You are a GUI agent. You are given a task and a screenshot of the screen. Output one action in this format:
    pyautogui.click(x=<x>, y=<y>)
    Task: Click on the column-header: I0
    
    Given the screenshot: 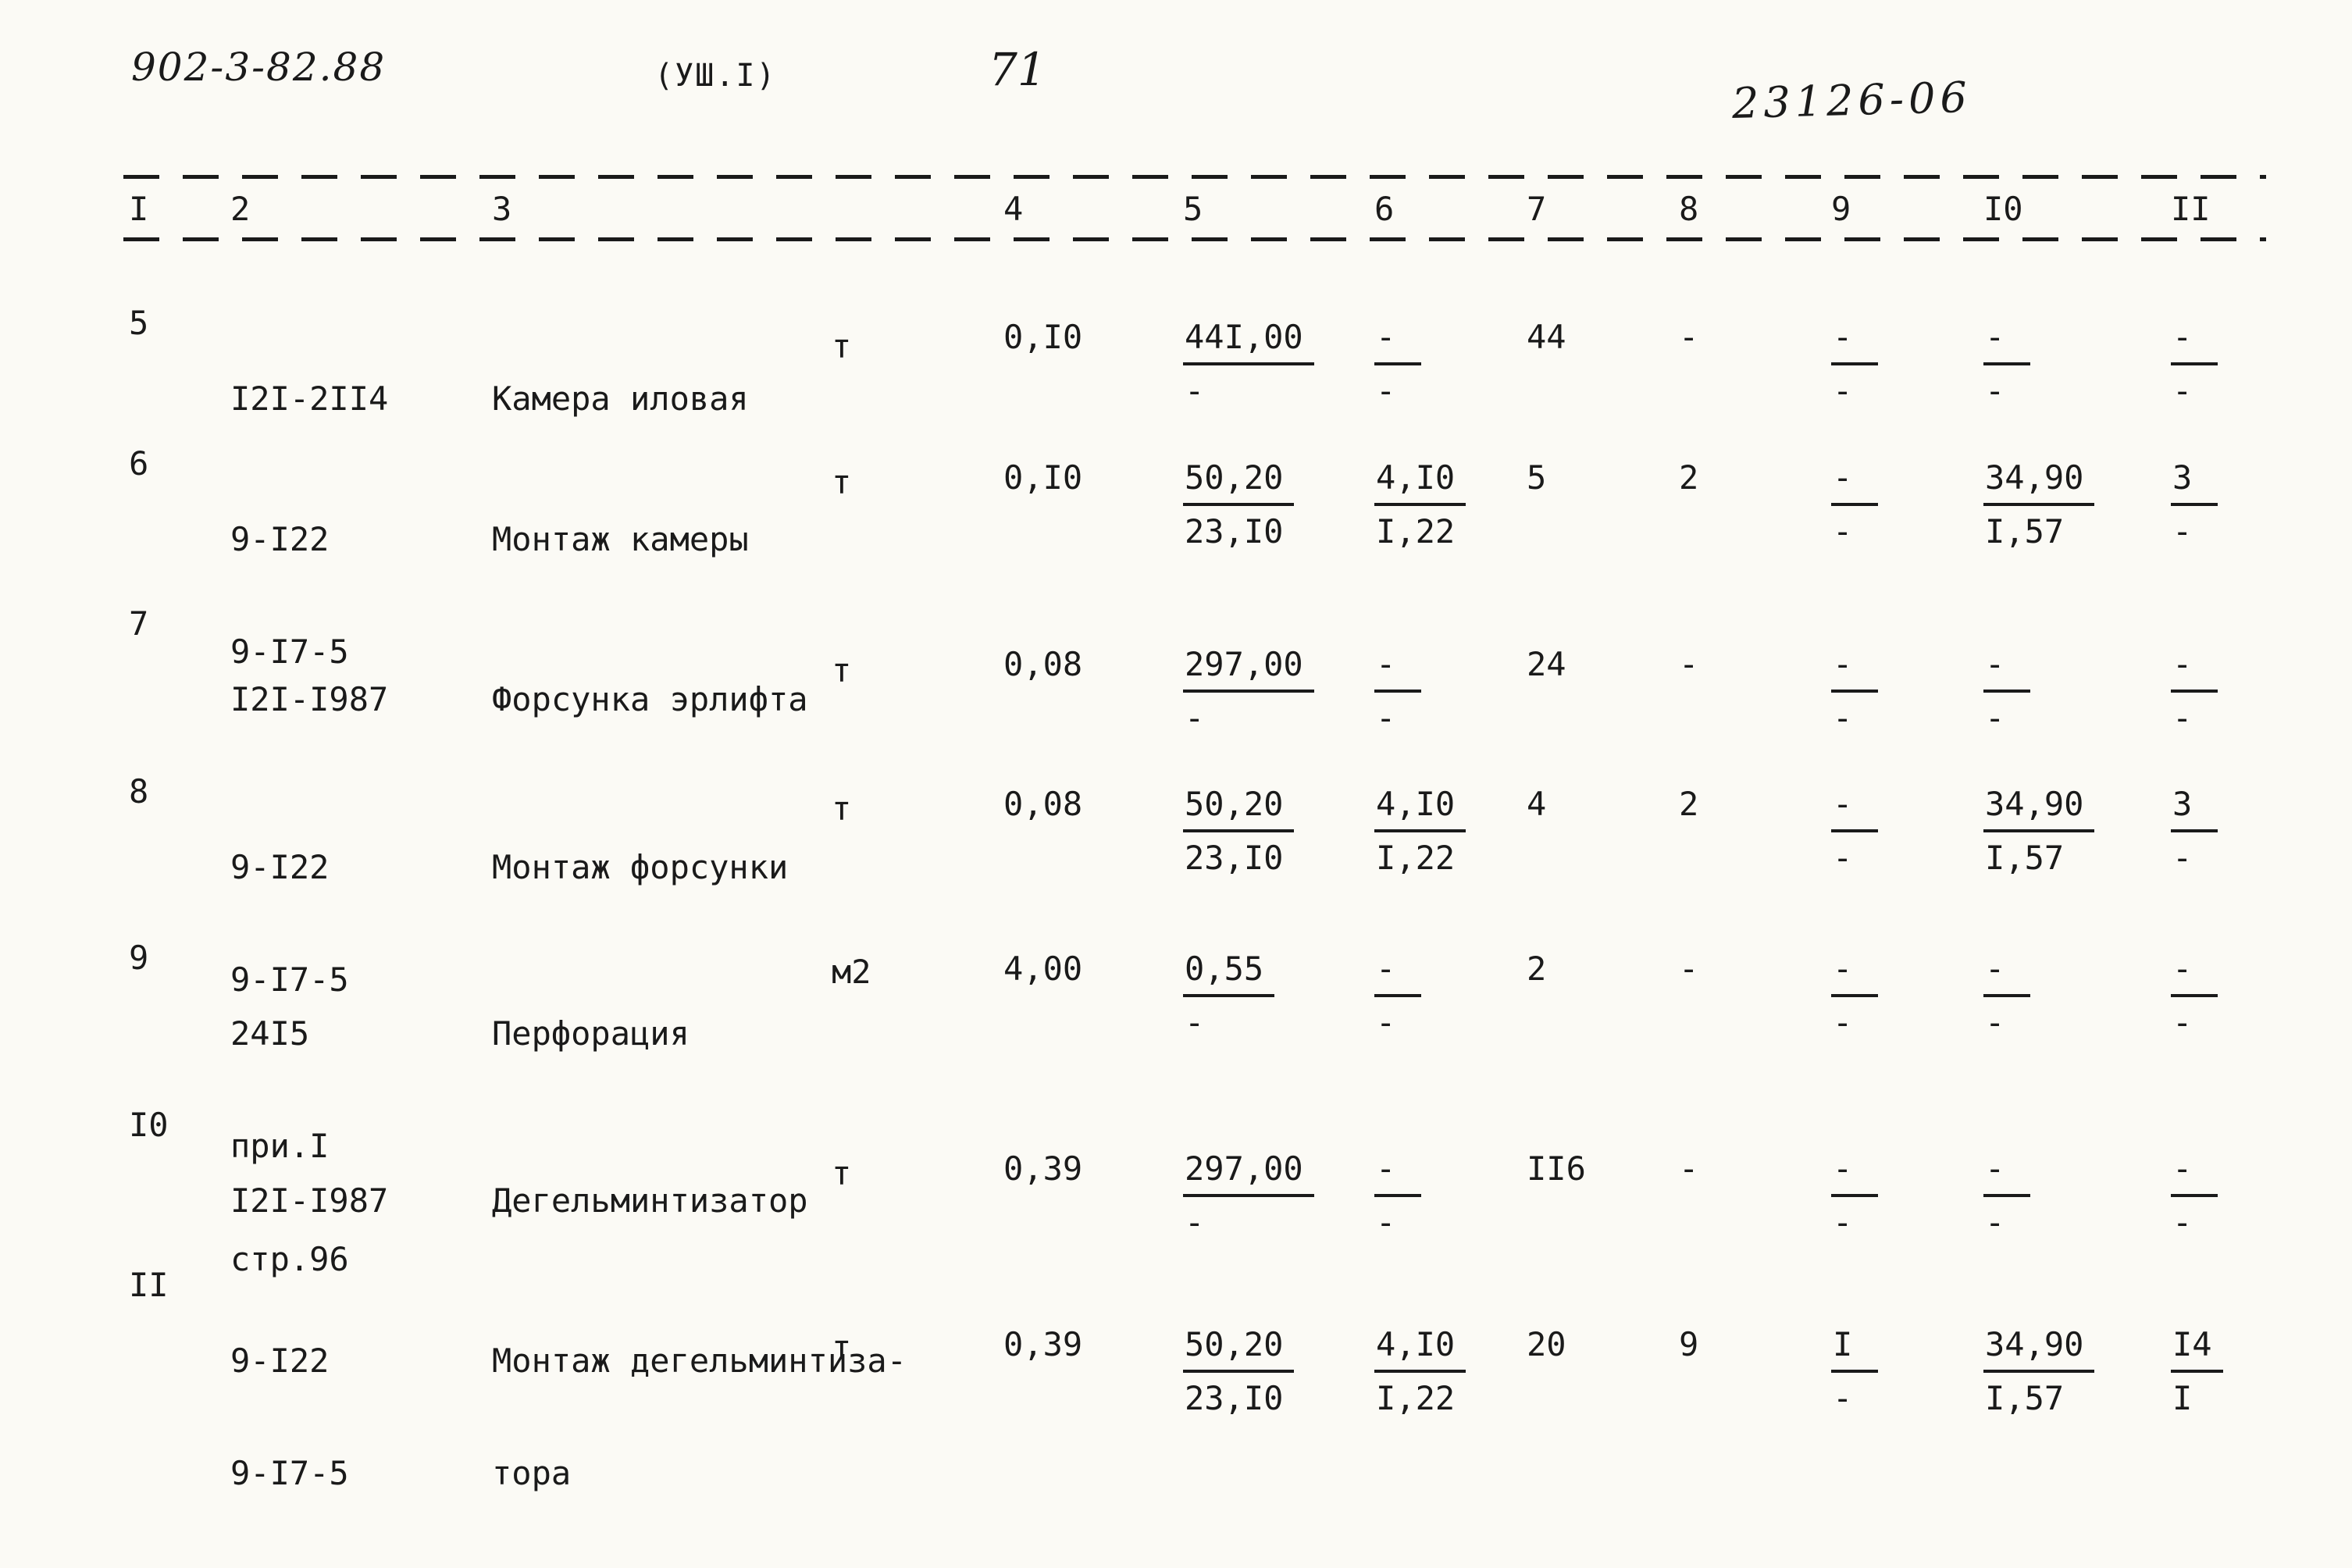 What is the action you would take?
    pyautogui.click(x=2003, y=209)
    